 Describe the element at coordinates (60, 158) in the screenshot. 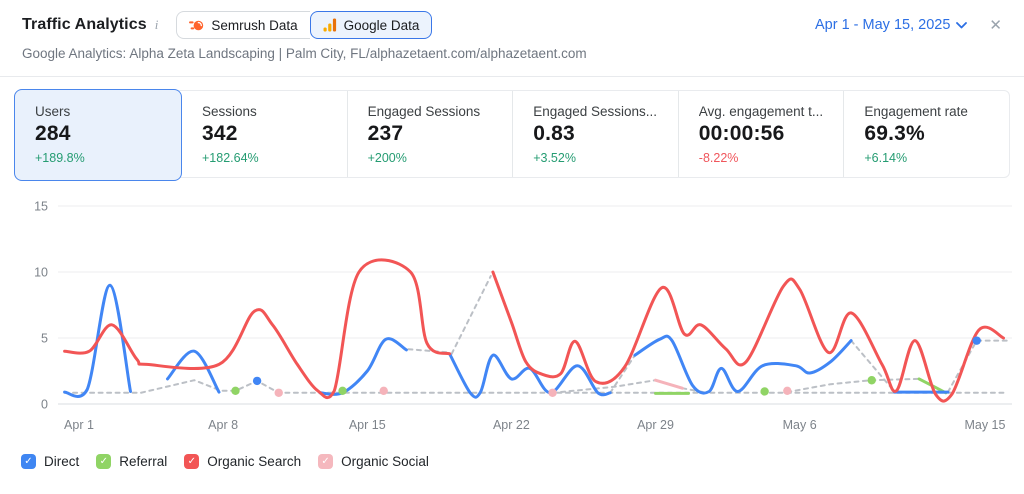

I see `metric-delta: +189.8%` at that location.